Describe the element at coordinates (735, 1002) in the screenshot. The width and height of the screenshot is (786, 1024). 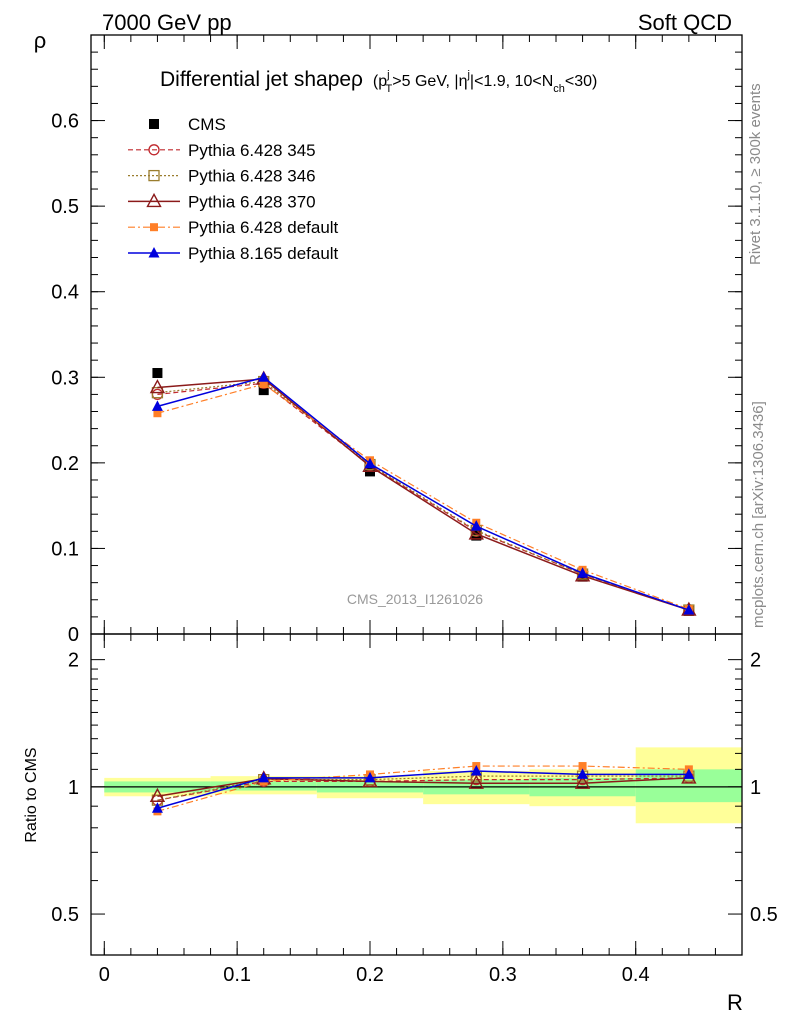
I see `x-axis-label: R` at that location.